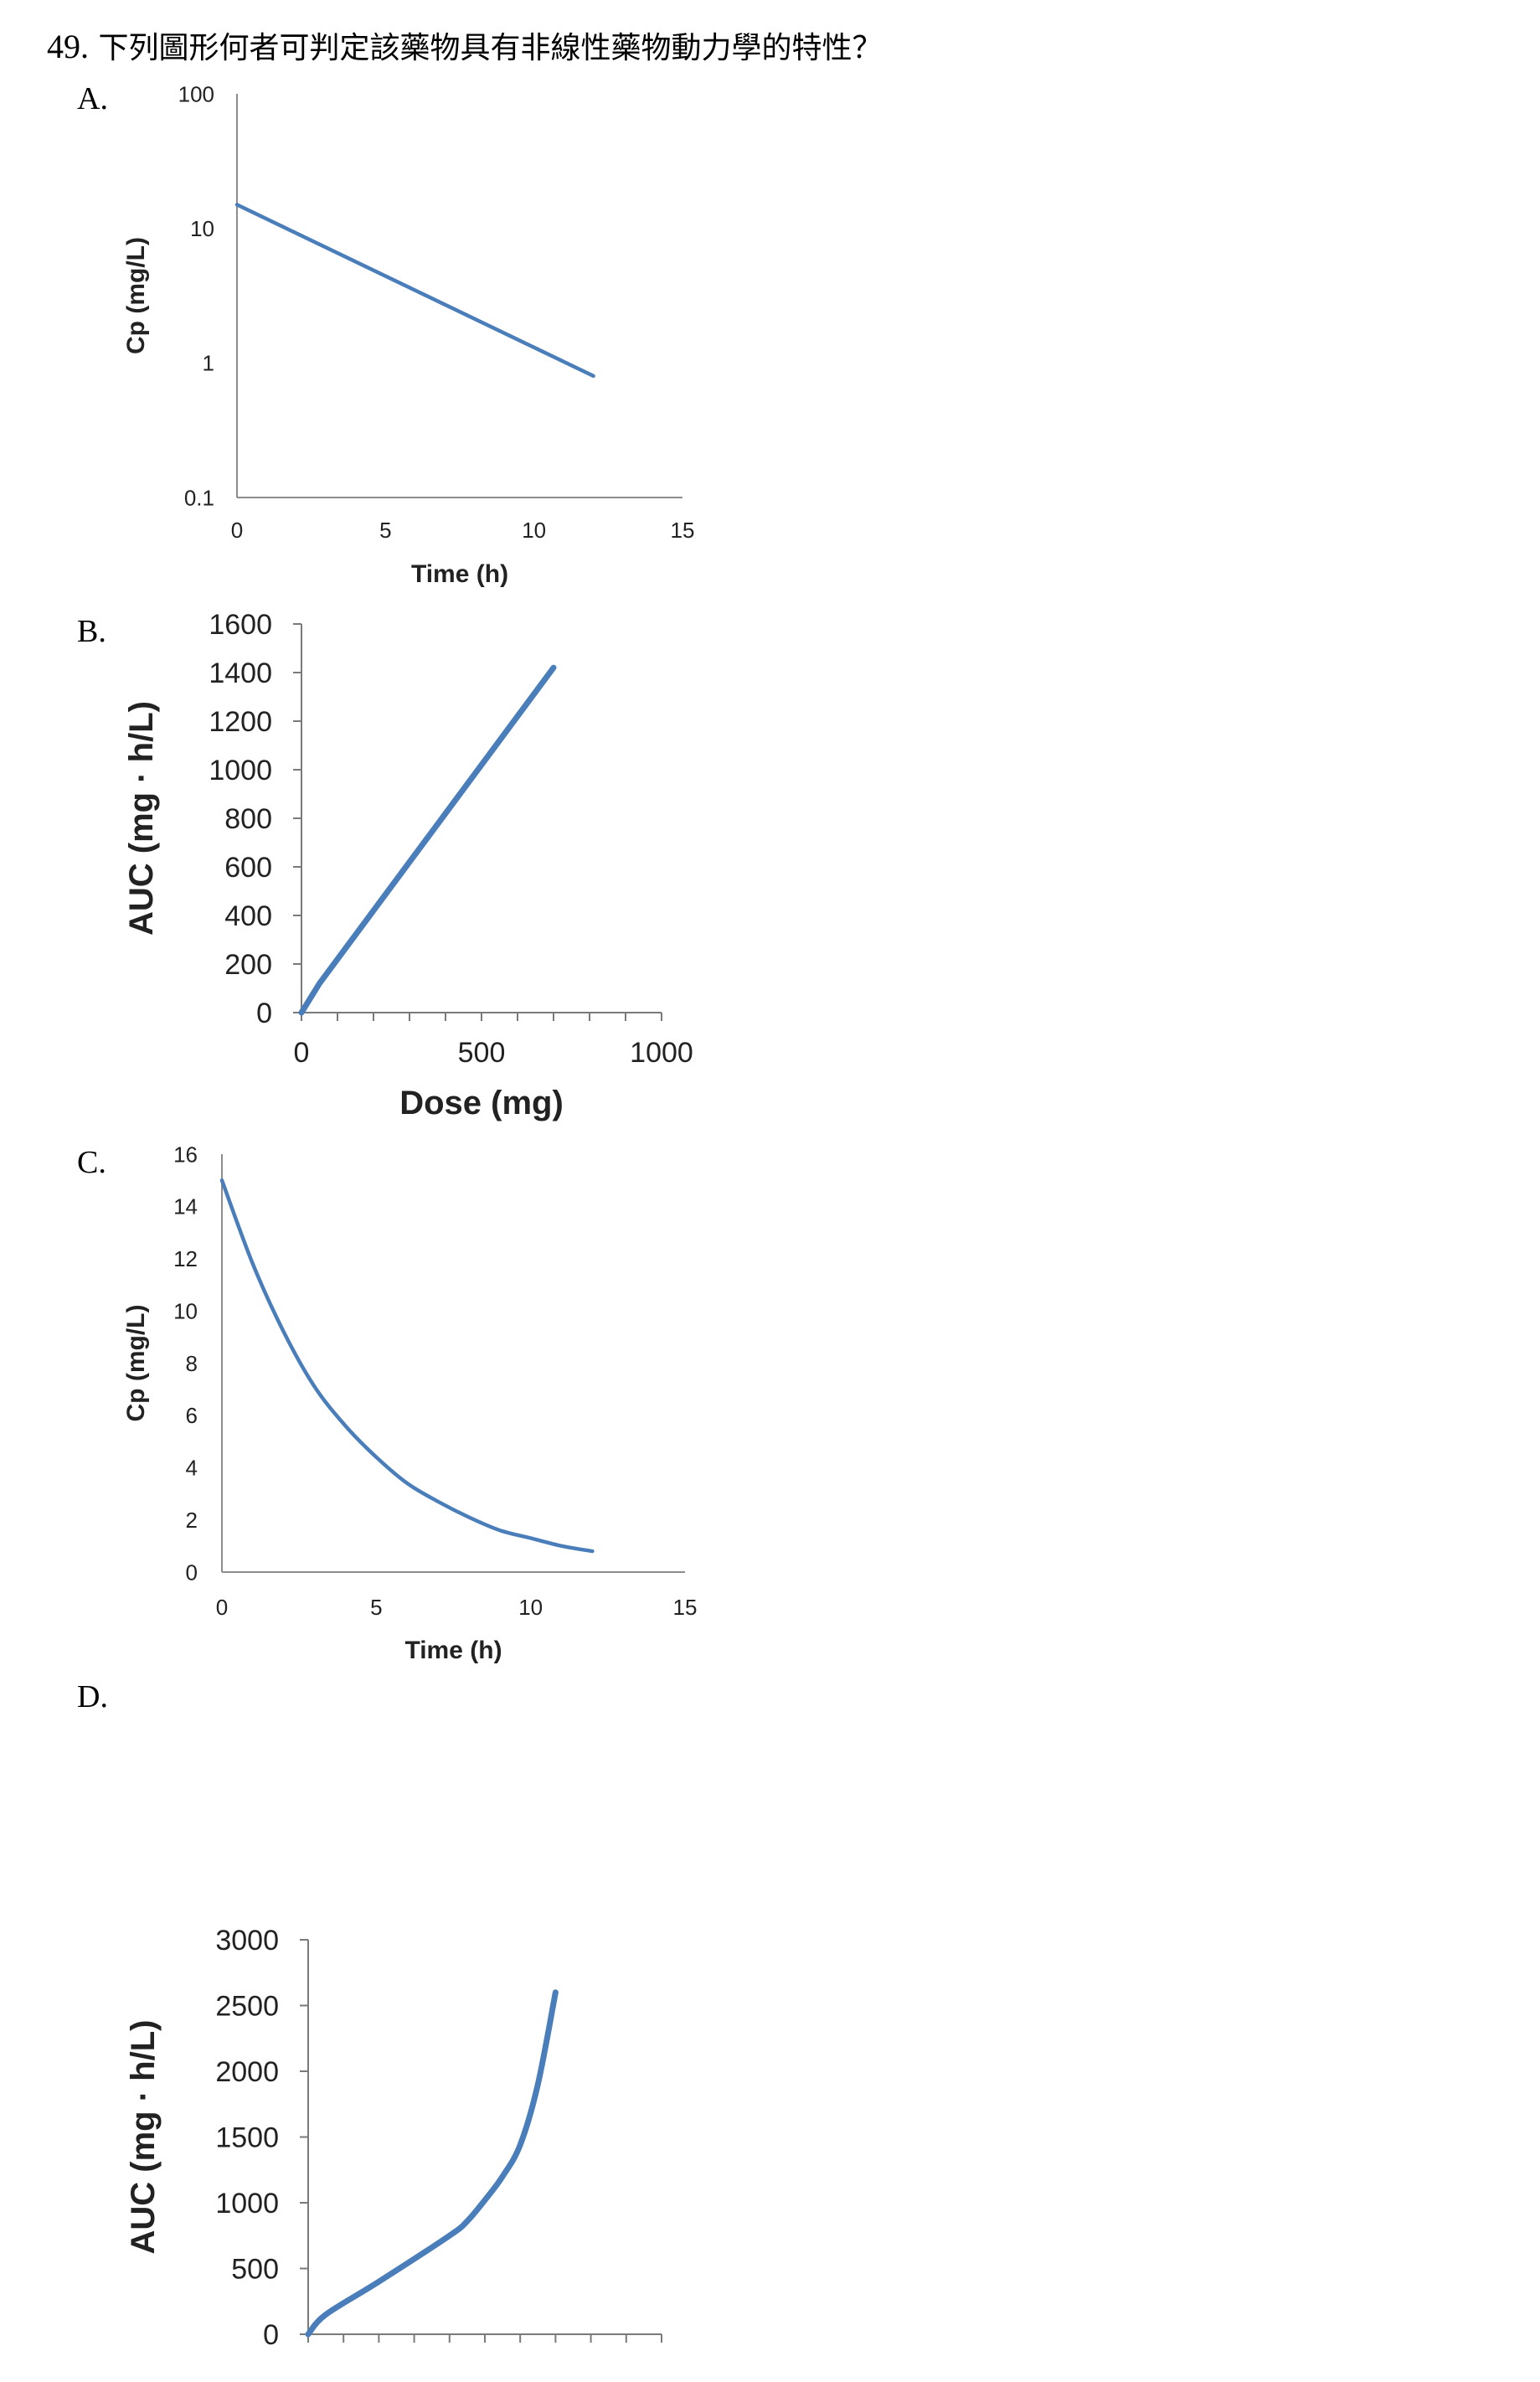 The image size is (1540, 2382). What do you see at coordinates (662, 1053) in the screenshot?
I see `x-tick-label: 1000` at bounding box center [662, 1053].